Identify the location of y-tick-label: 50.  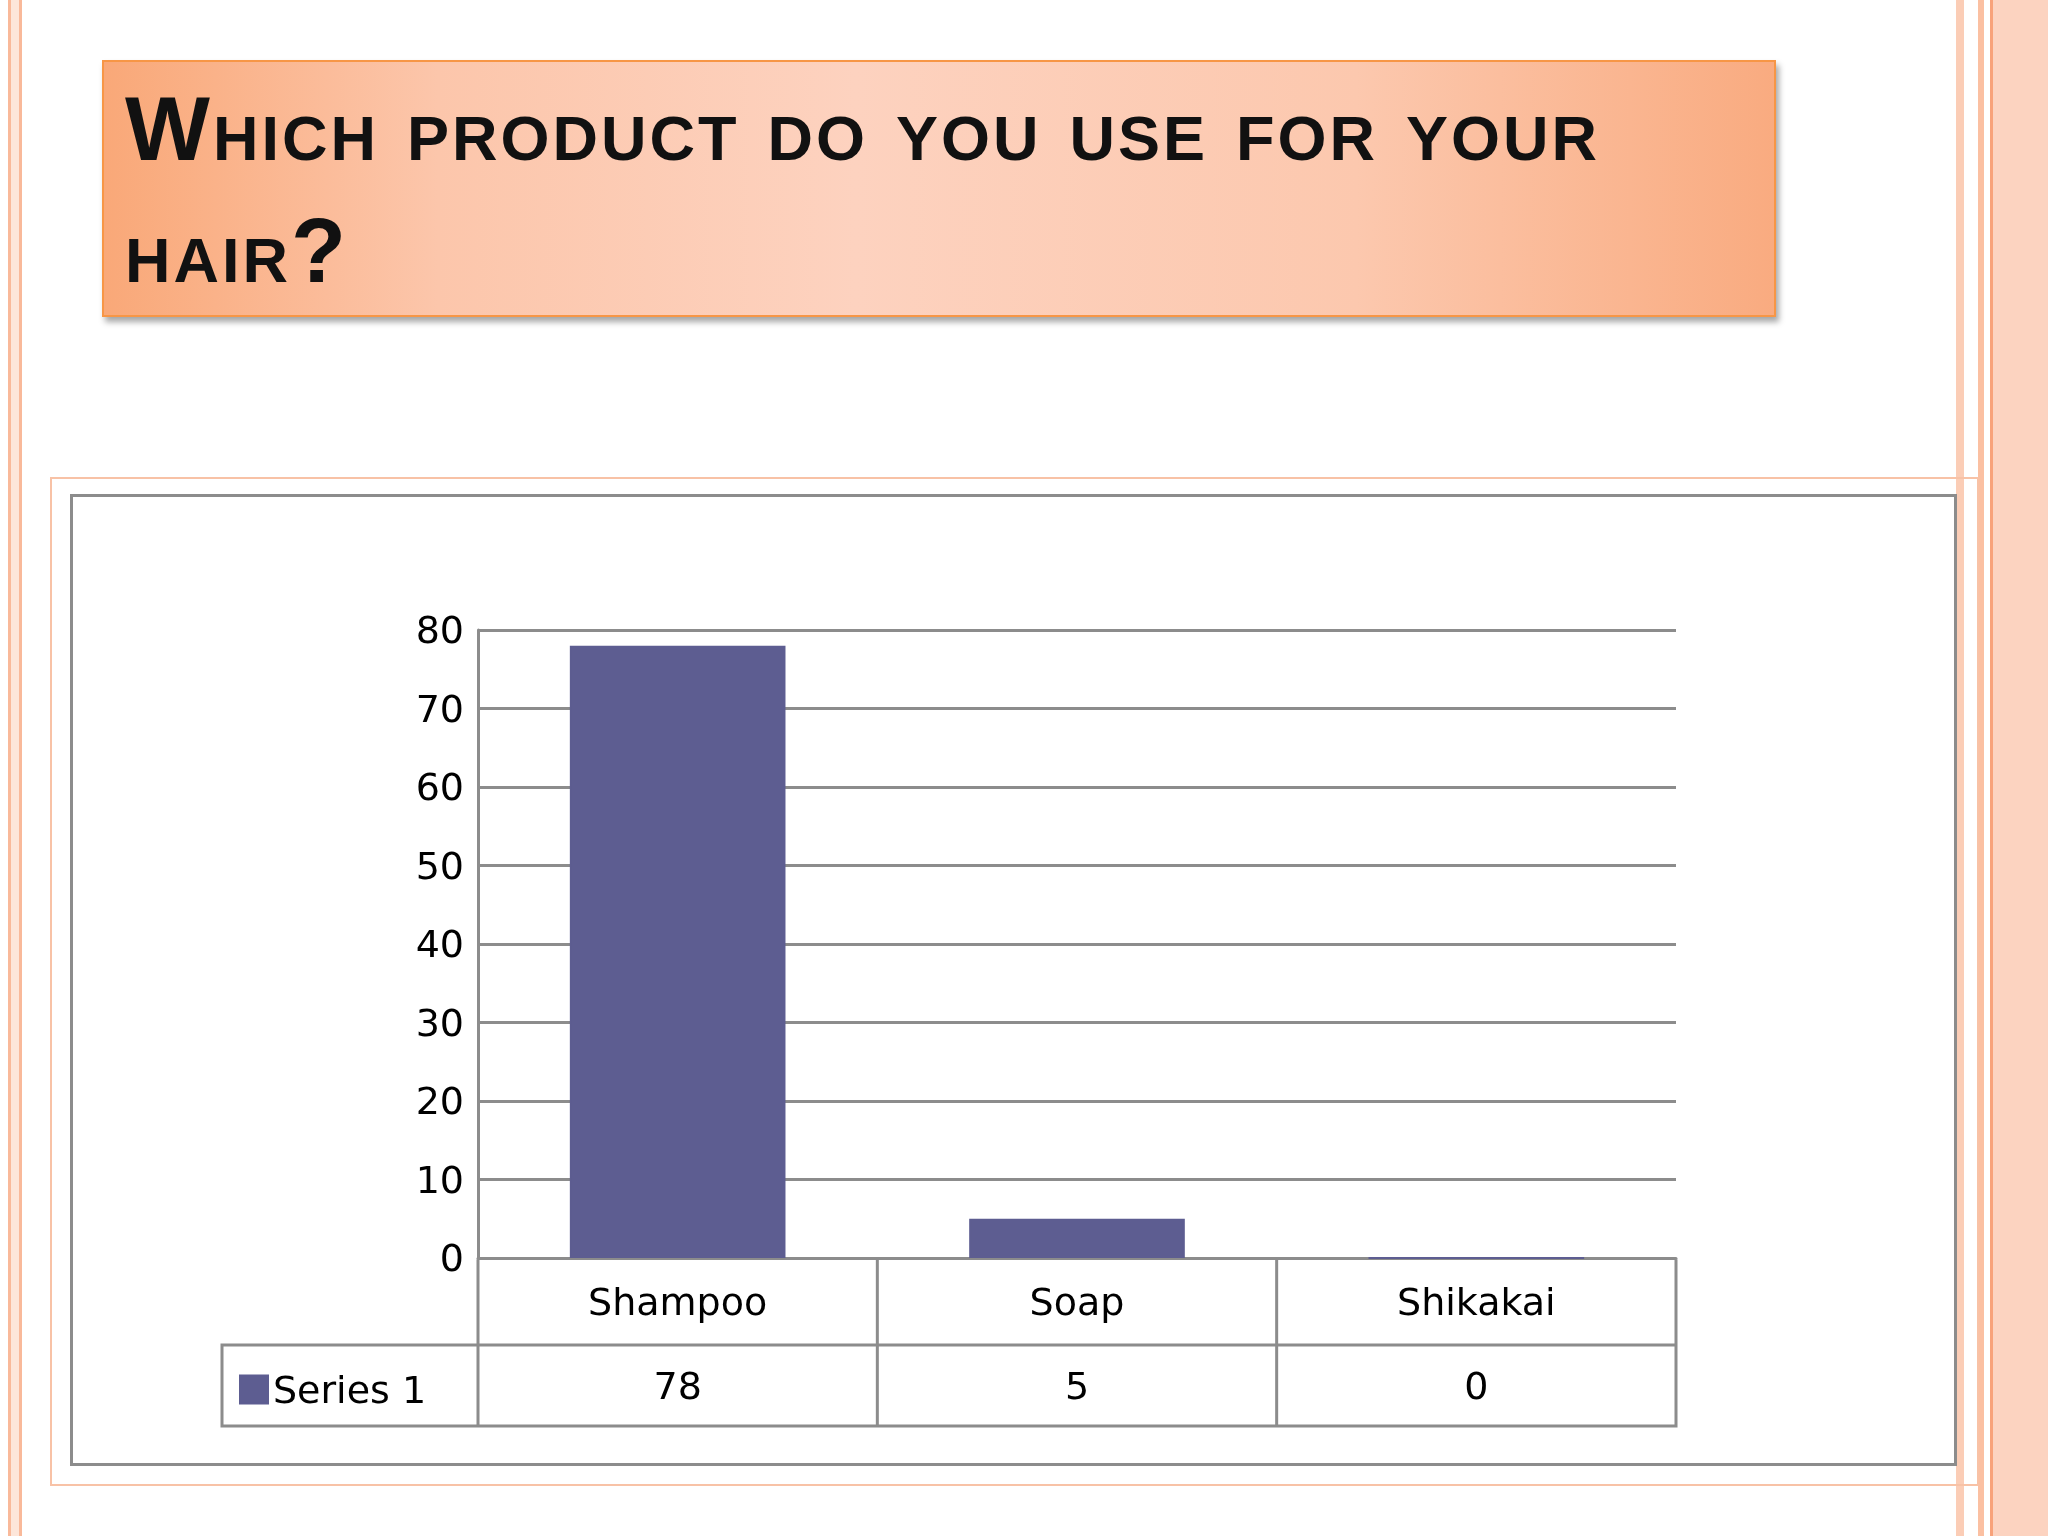
(439, 865).